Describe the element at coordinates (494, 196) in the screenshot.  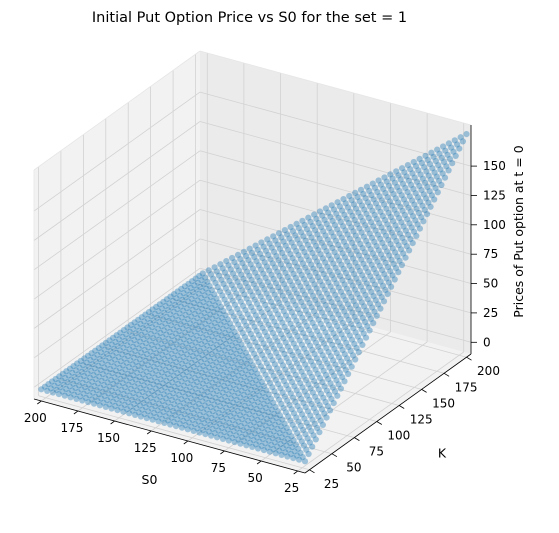
I see `z-axis-tick-label: 125` at that location.